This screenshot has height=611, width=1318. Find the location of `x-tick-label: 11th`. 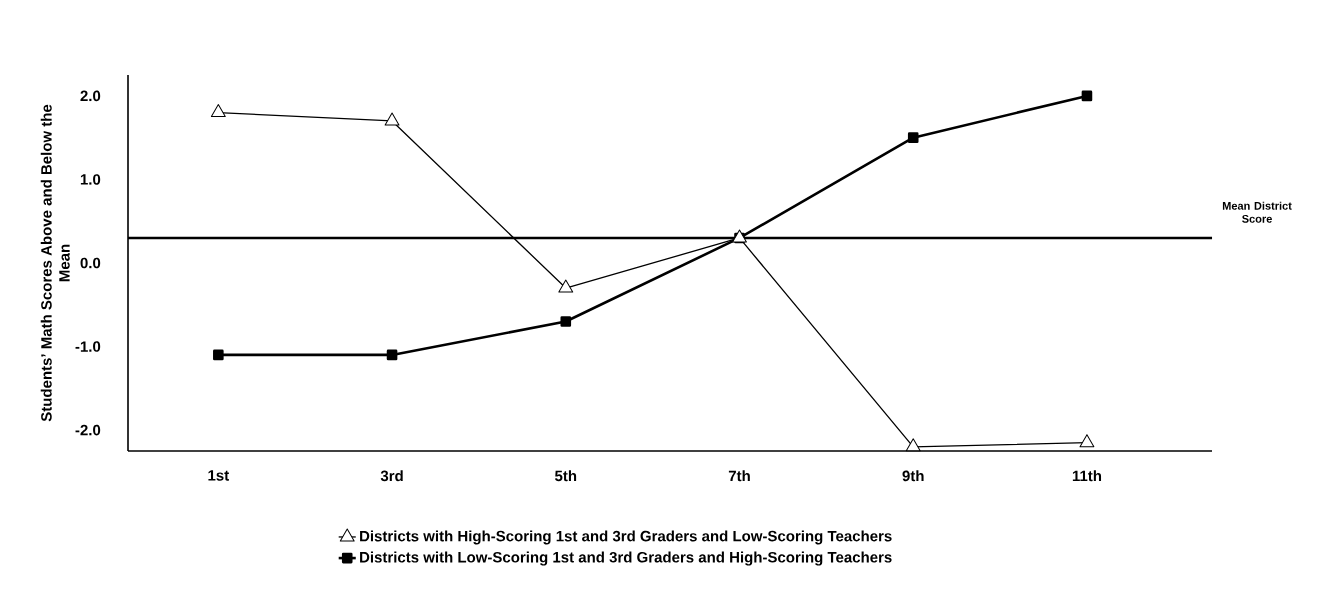

x-tick-label: 11th is located at coordinates (1087, 476).